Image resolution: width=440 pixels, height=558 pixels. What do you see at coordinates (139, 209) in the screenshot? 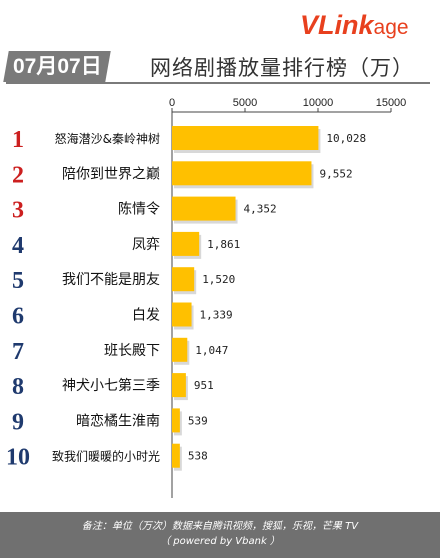
I see `category-label: 陈情令` at bounding box center [139, 209].